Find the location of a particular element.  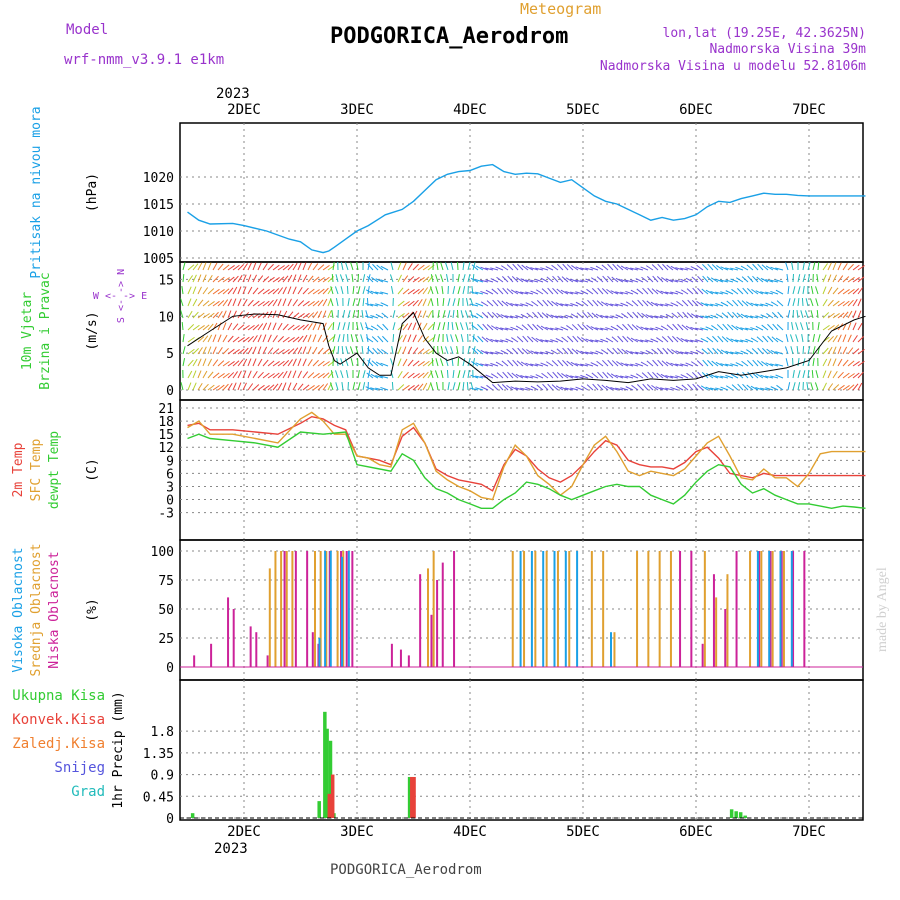

bar-low_cloud is located at coordinates (770, 609).